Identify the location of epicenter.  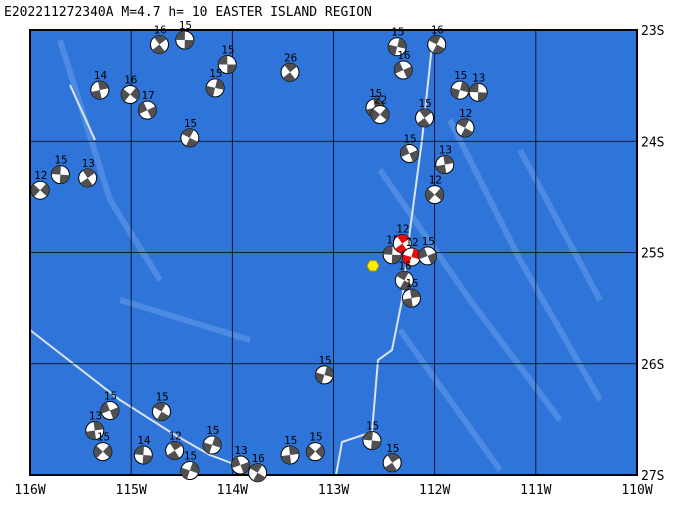
(373, 266).